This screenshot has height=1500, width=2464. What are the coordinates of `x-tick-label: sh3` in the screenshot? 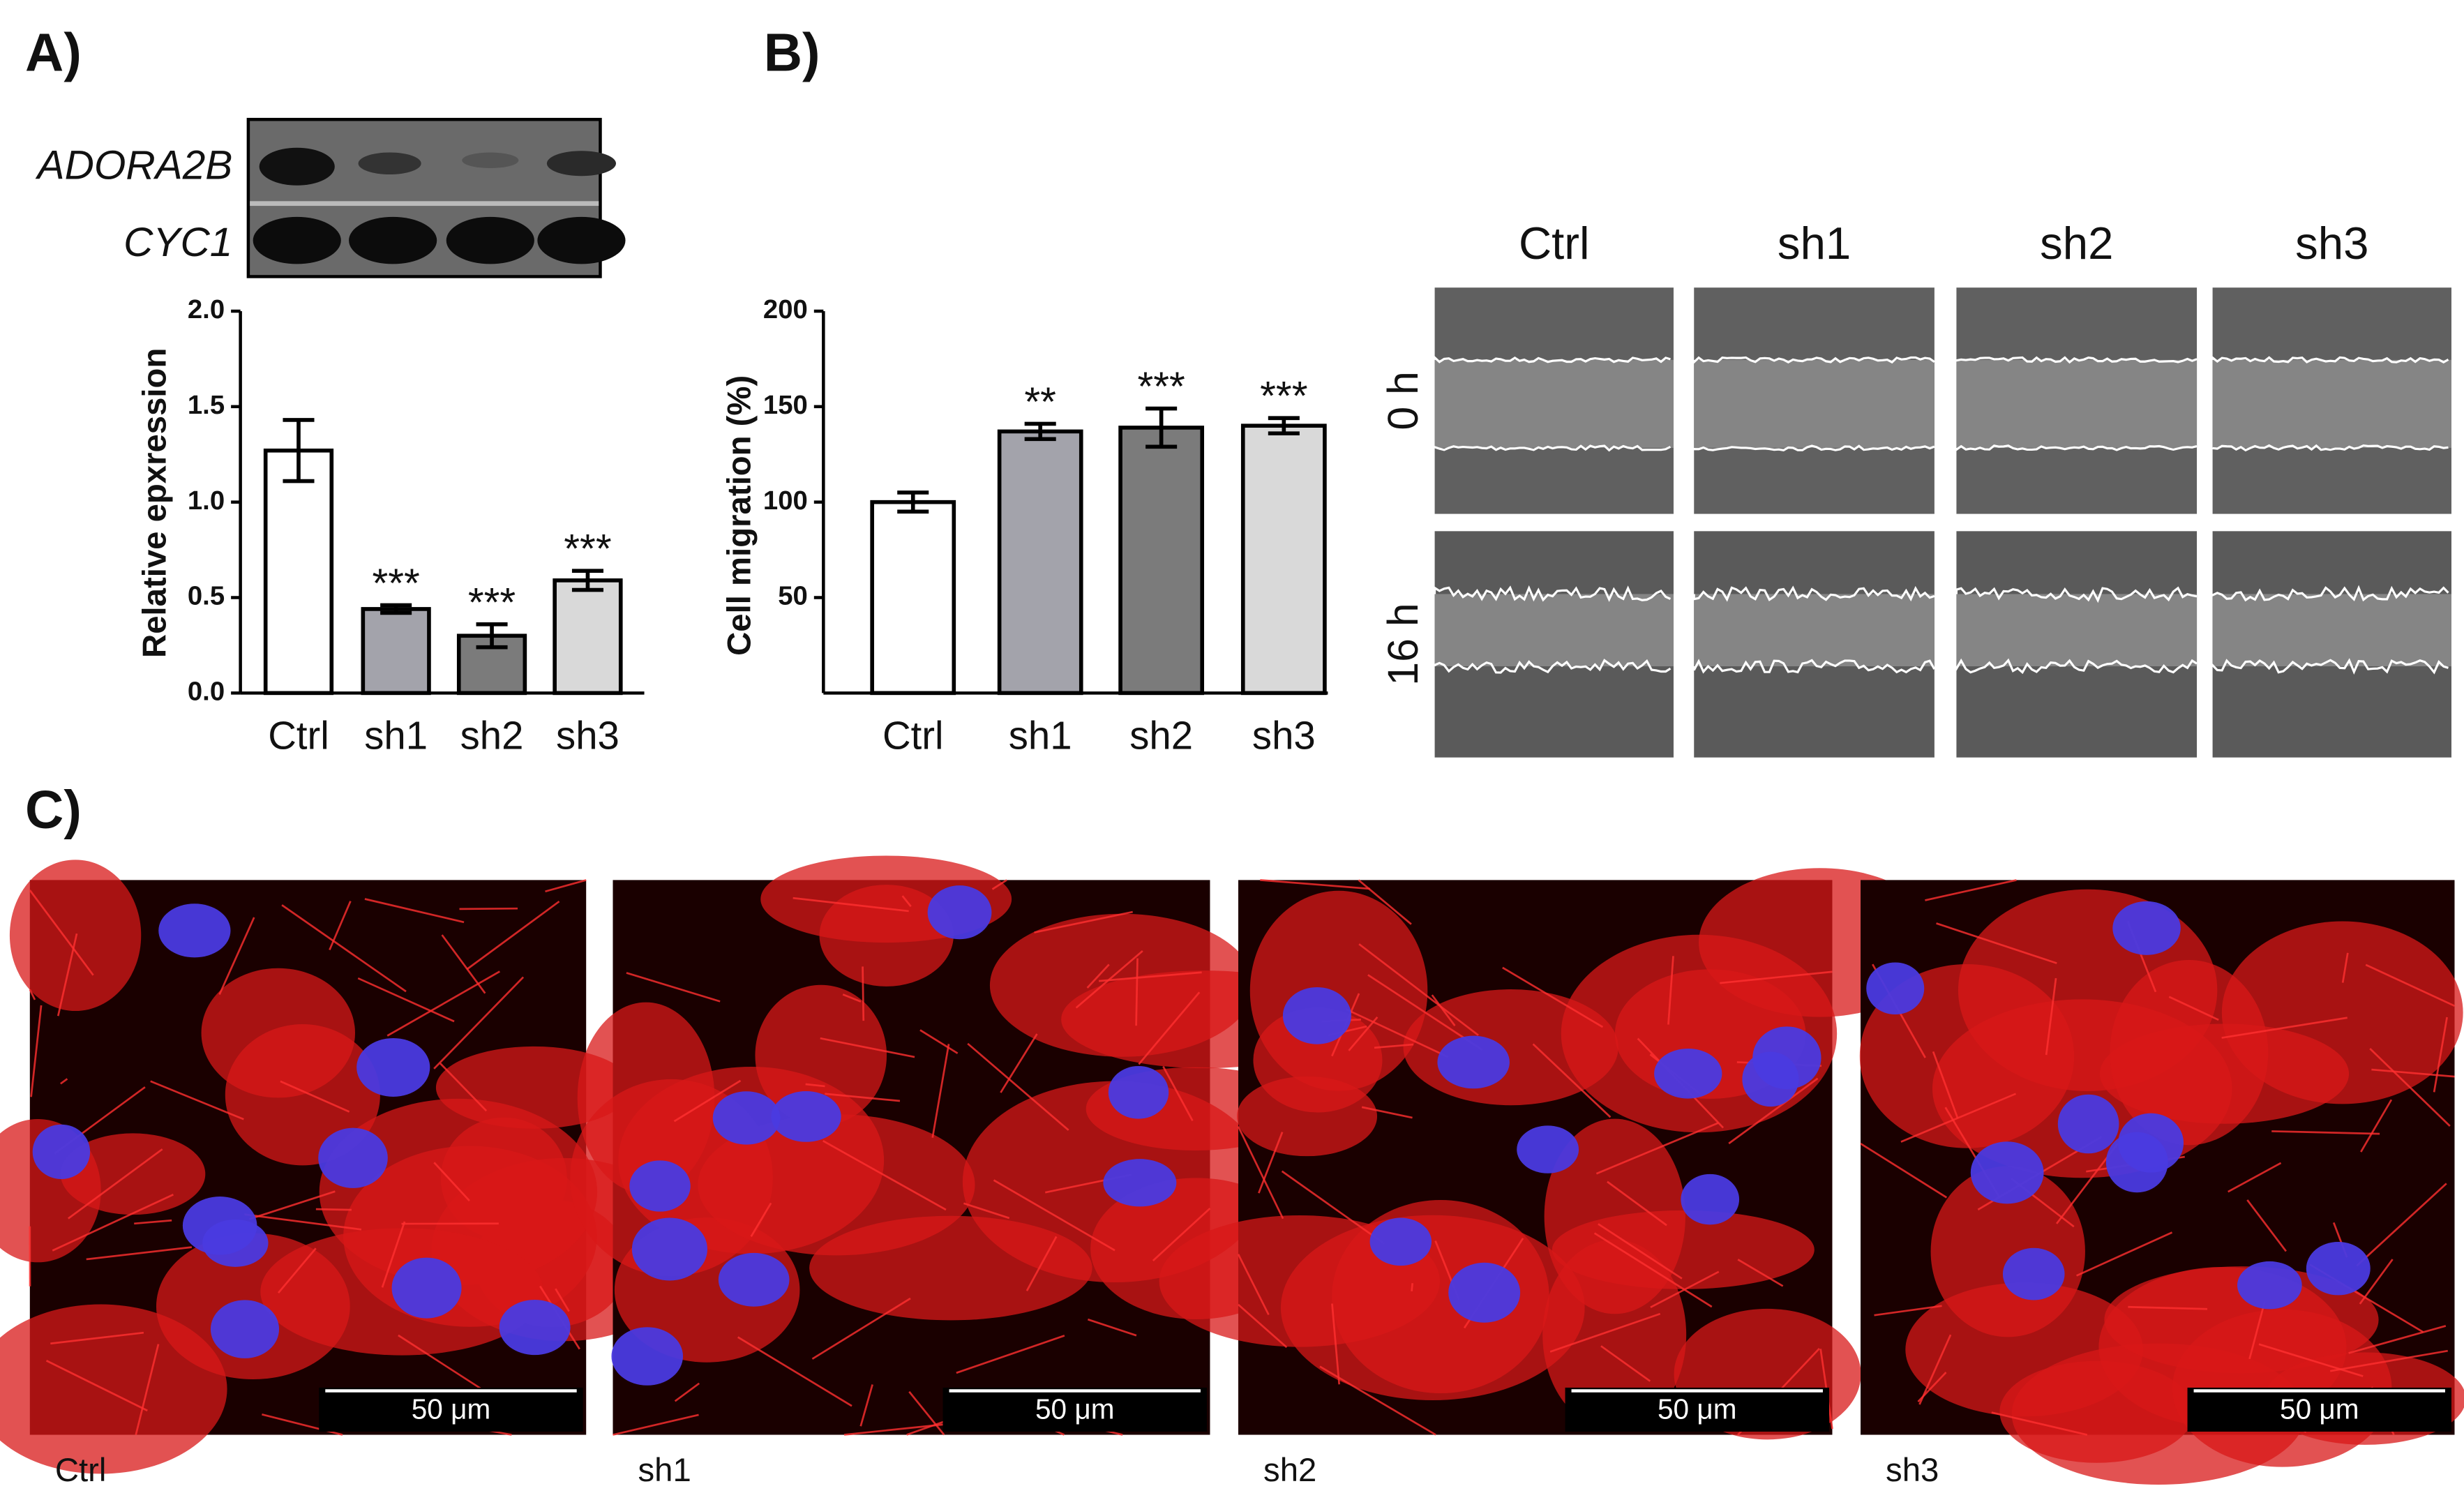 It's located at (1284, 736).